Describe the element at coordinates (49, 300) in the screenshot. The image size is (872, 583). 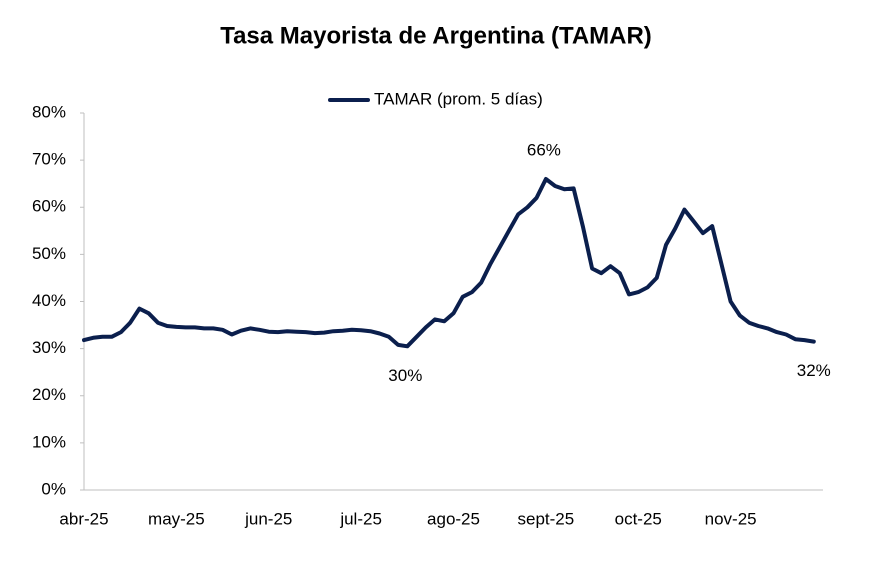
I see `y-tick-label: 40%` at that location.